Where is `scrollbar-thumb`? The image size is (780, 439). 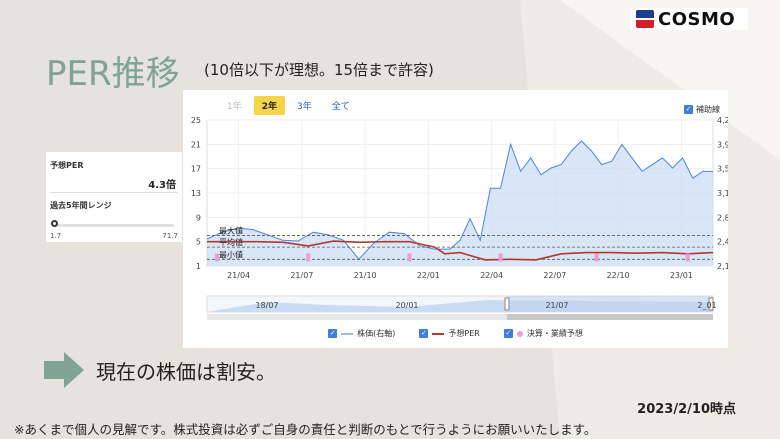
scrollbar-thumb is located at coordinates (610, 317).